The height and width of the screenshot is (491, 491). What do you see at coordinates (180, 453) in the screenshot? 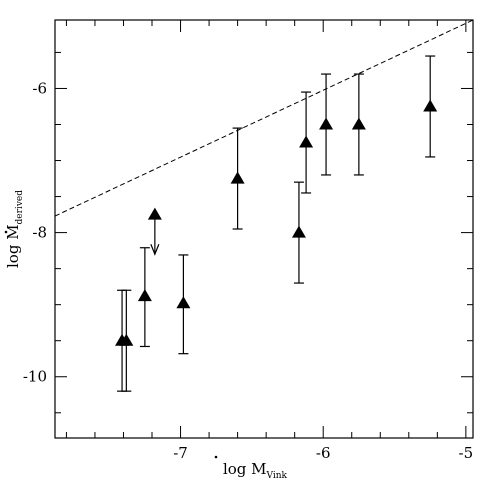
I see `x-tick-label: -7` at bounding box center [180, 453].